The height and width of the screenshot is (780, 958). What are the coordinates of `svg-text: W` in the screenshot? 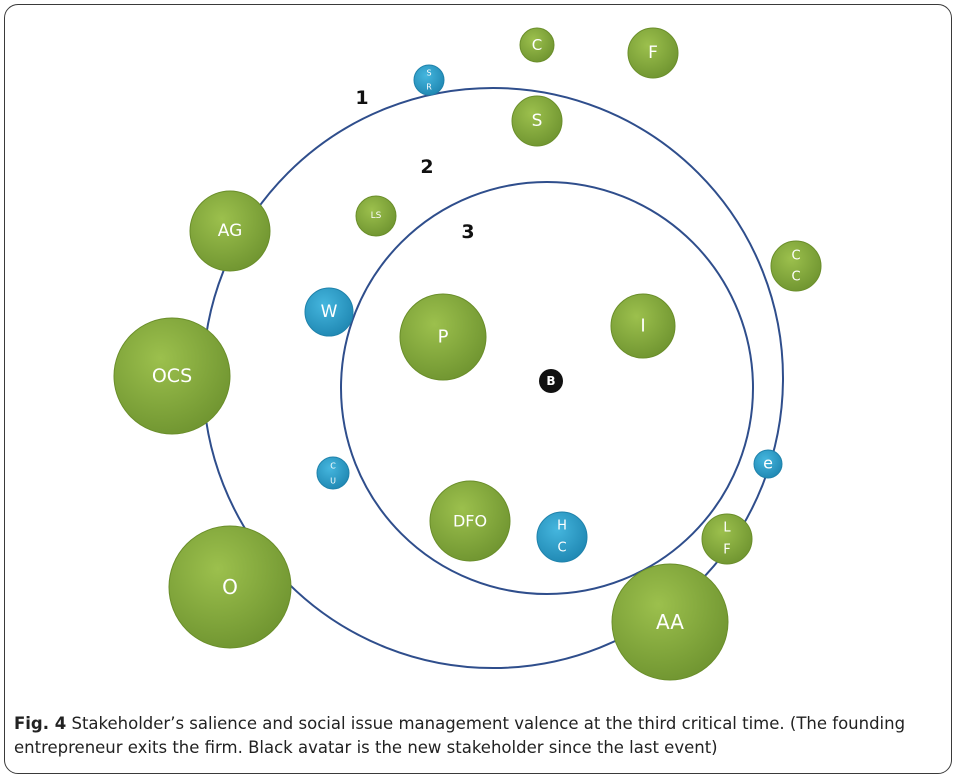 It's located at (329, 312).